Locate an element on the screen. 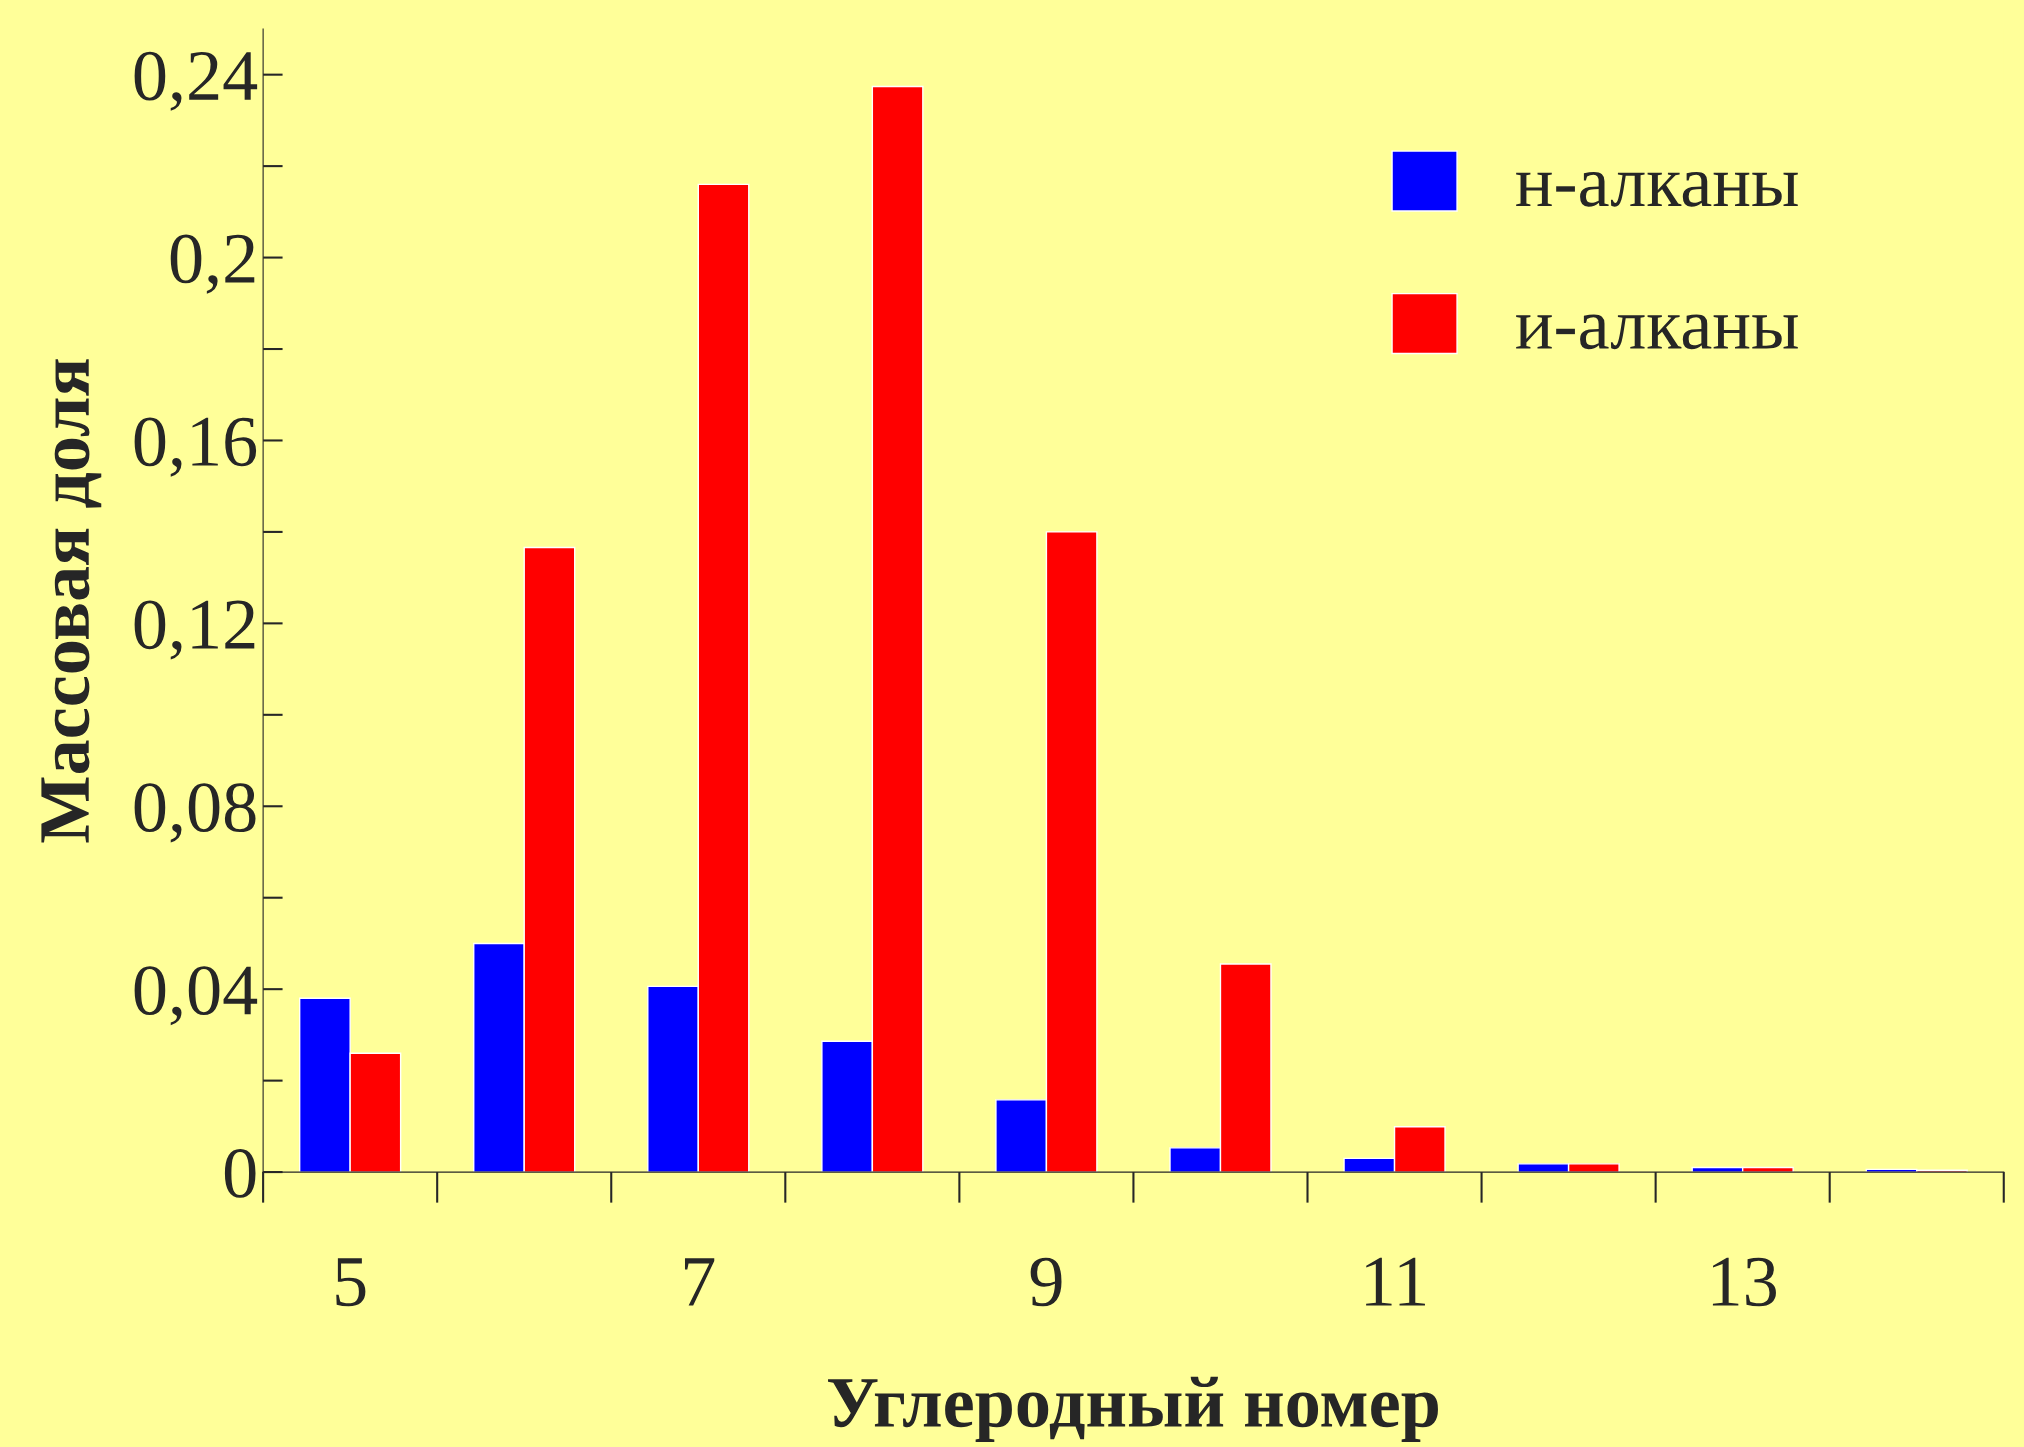  y-tick-label: 0,2 is located at coordinates (212, 264).